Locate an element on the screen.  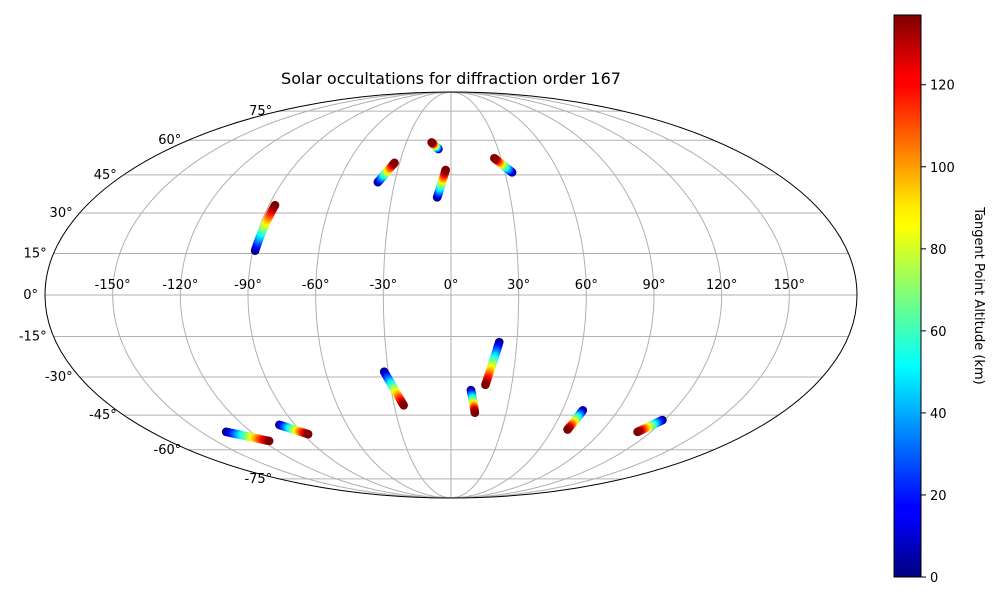
lon-tick-label: -60° is located at coordinates (316, 285).